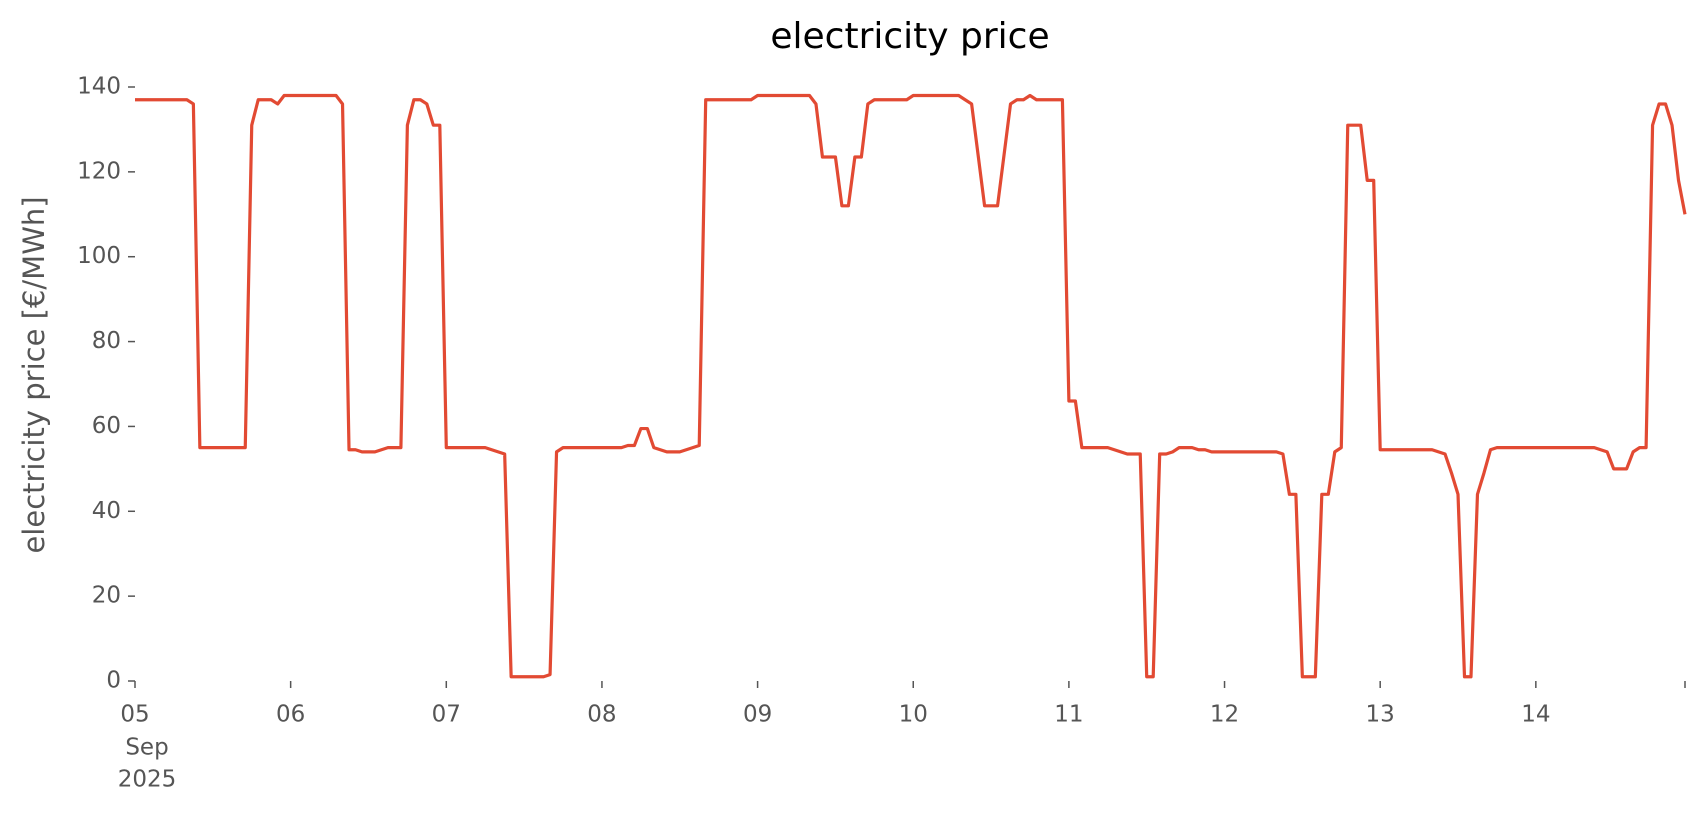 The height and width of the screenshot is (815, 1706). What do you see at coordinates (99, 171) in the screenshot?
I see `y-tick-label: 120` at bounding box center [99, 171].